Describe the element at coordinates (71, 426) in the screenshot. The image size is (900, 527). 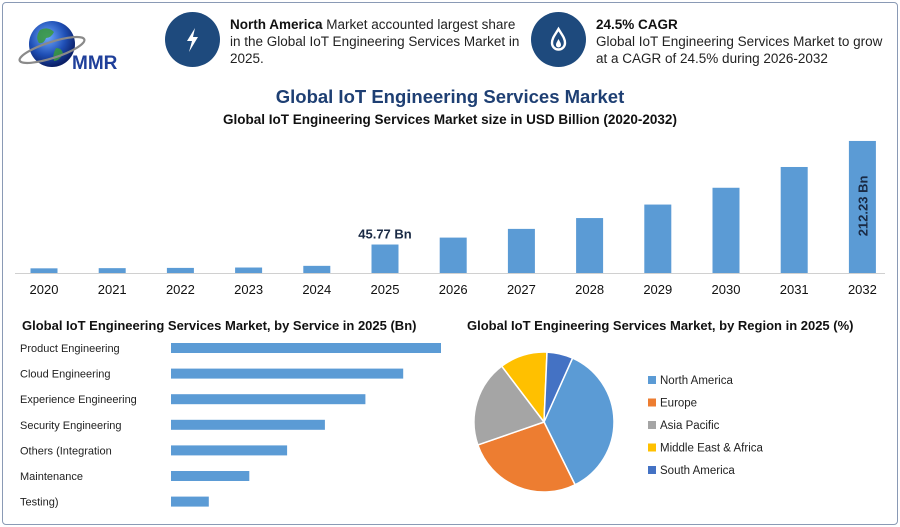
I see `service-label: Security Engineering` at that location.